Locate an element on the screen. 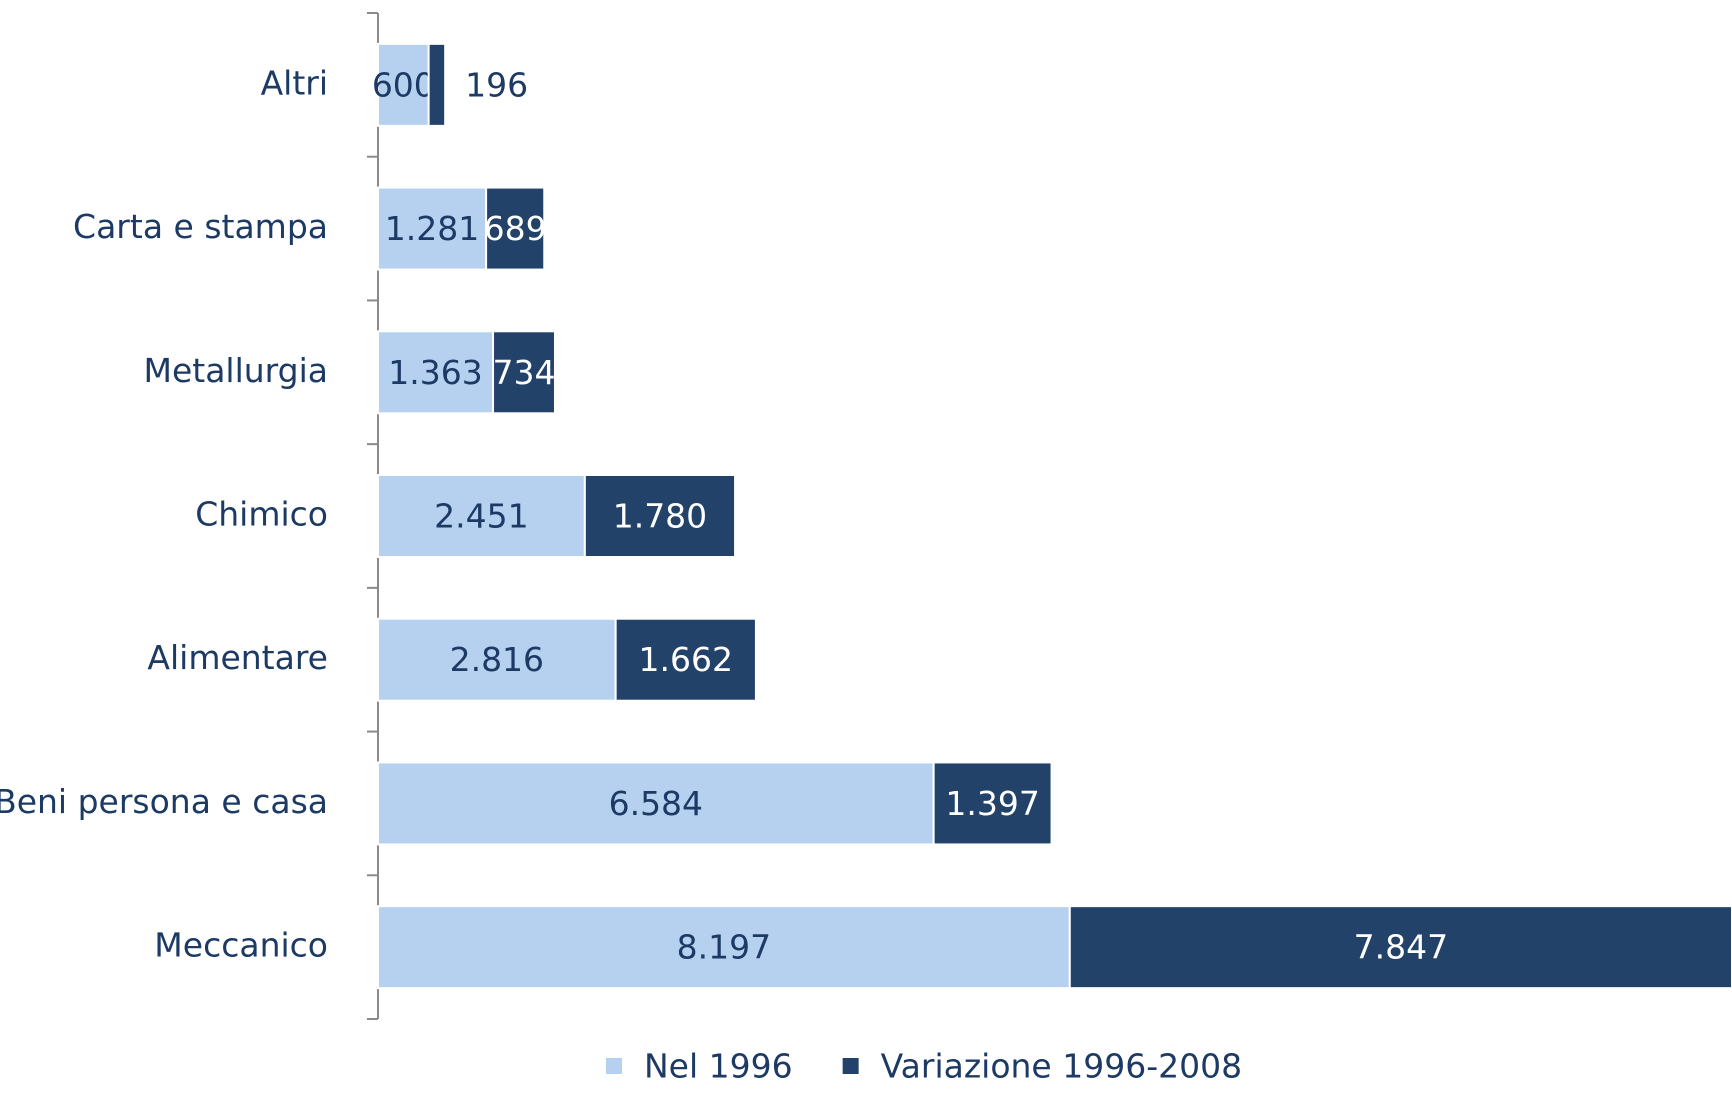 This screenshot has height=1093, width=1732. category-label: Beni persona e casa is located at coordinates (164, 801).